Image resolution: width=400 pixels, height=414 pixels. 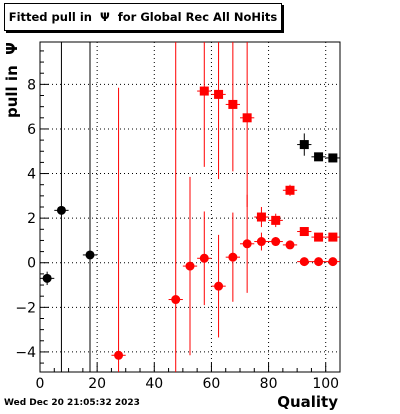 What do you see at coordinates (325, 384) in the screenshot?
I see `x-tick-label: 100` at bounding box center [325, 384].